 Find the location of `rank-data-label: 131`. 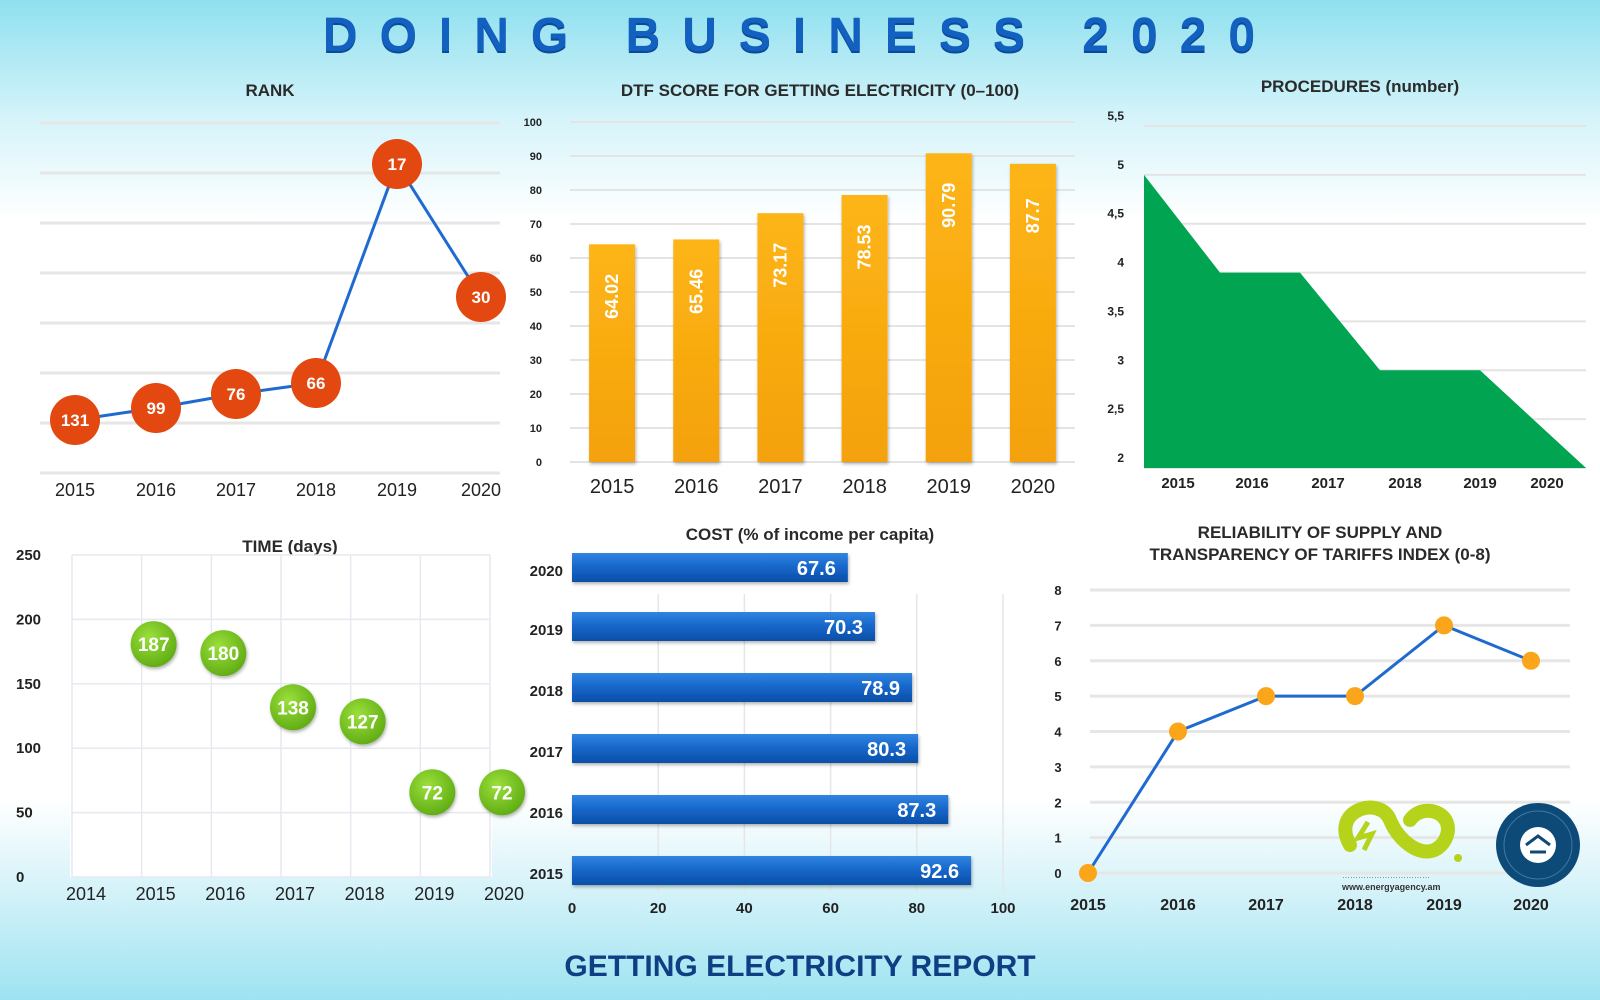

rank-data-label: 131 is located at coordinates (75, 420).